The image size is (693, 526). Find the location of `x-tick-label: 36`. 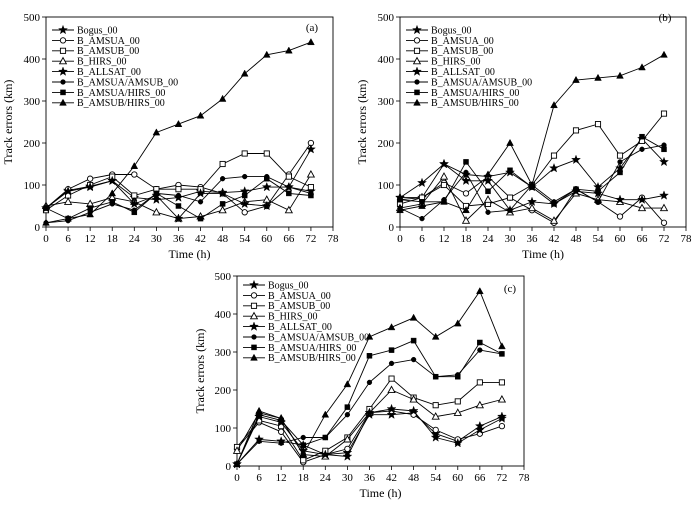

x-tick-label: 36 is located at coordinates (533, 239).